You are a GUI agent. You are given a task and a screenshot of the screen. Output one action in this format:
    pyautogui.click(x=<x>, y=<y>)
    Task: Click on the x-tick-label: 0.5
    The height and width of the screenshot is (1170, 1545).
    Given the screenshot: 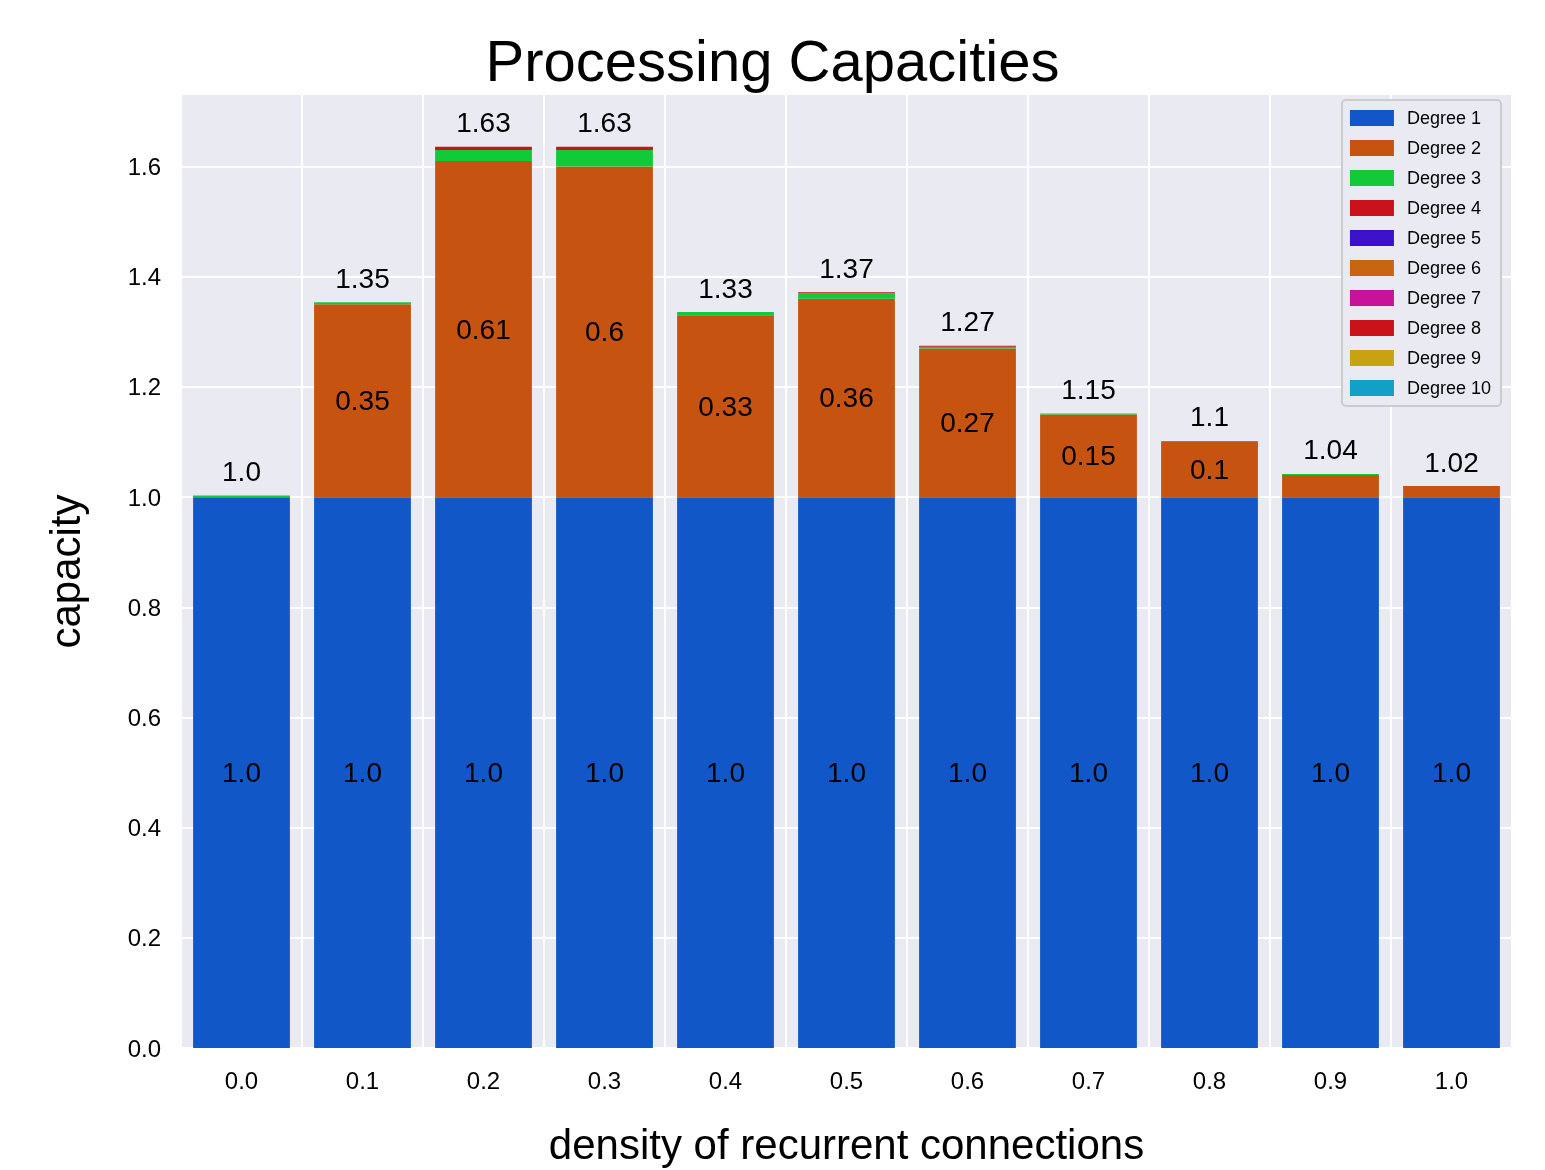 What is the action you would take?
    pyautogui.click(x=846, y=1080)
    